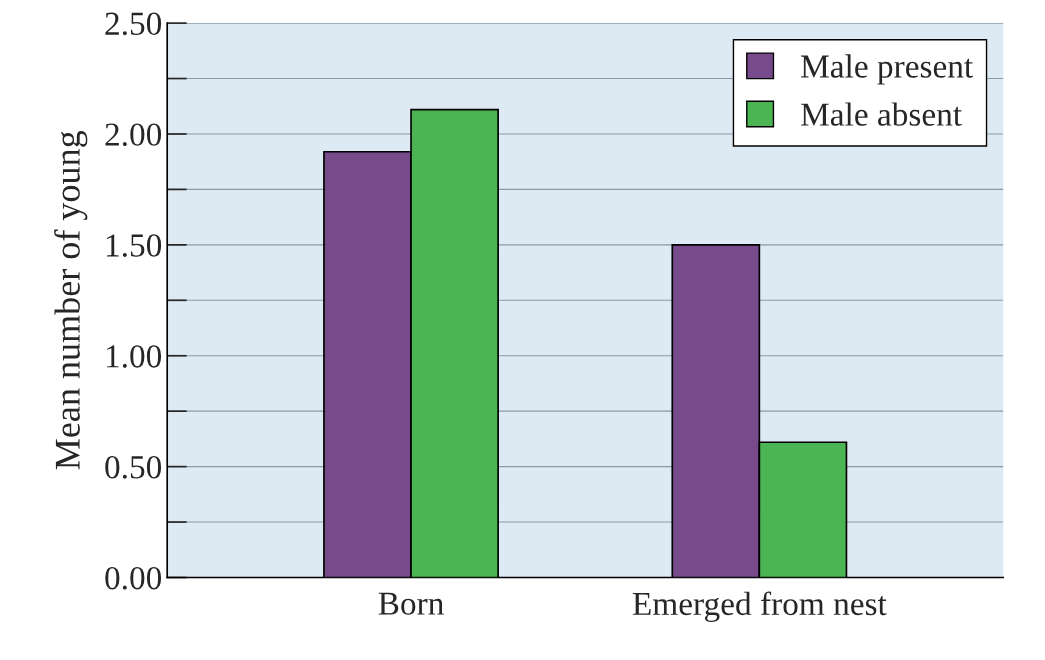 The image size is (1045, 660). Describe the element at coordinates (759, 607) in the screenshot. I see `x-tick-label: Emerged from nest` at that location.